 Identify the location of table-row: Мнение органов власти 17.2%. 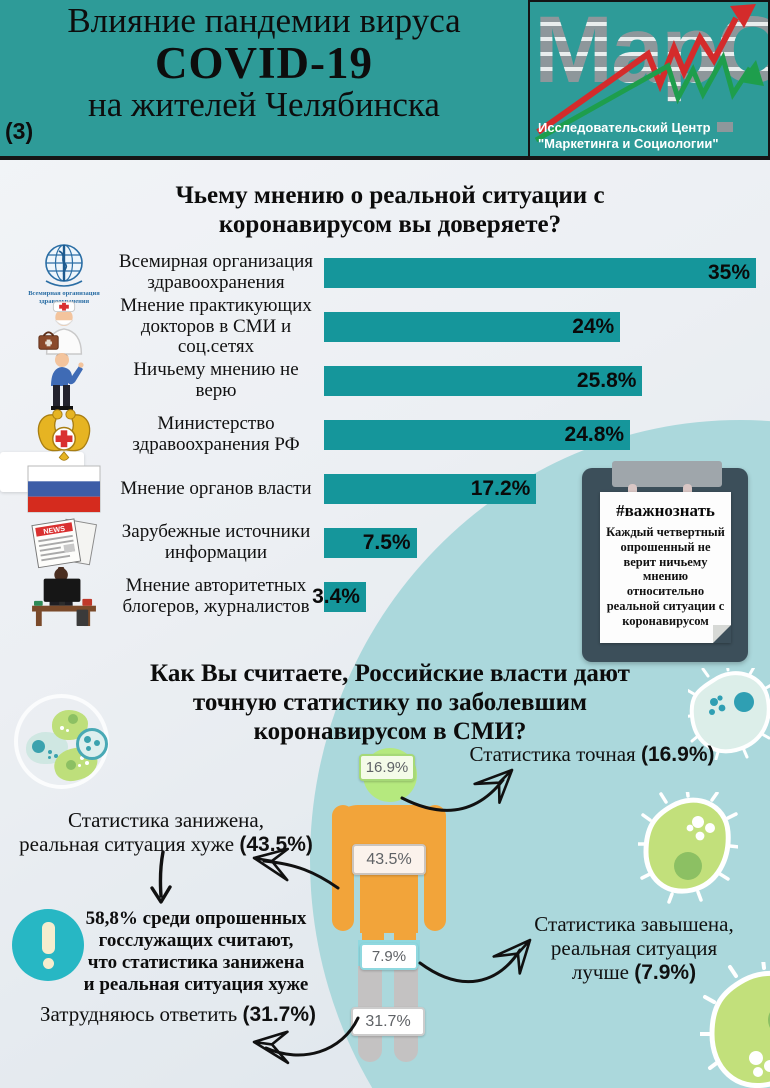
(390, 489).